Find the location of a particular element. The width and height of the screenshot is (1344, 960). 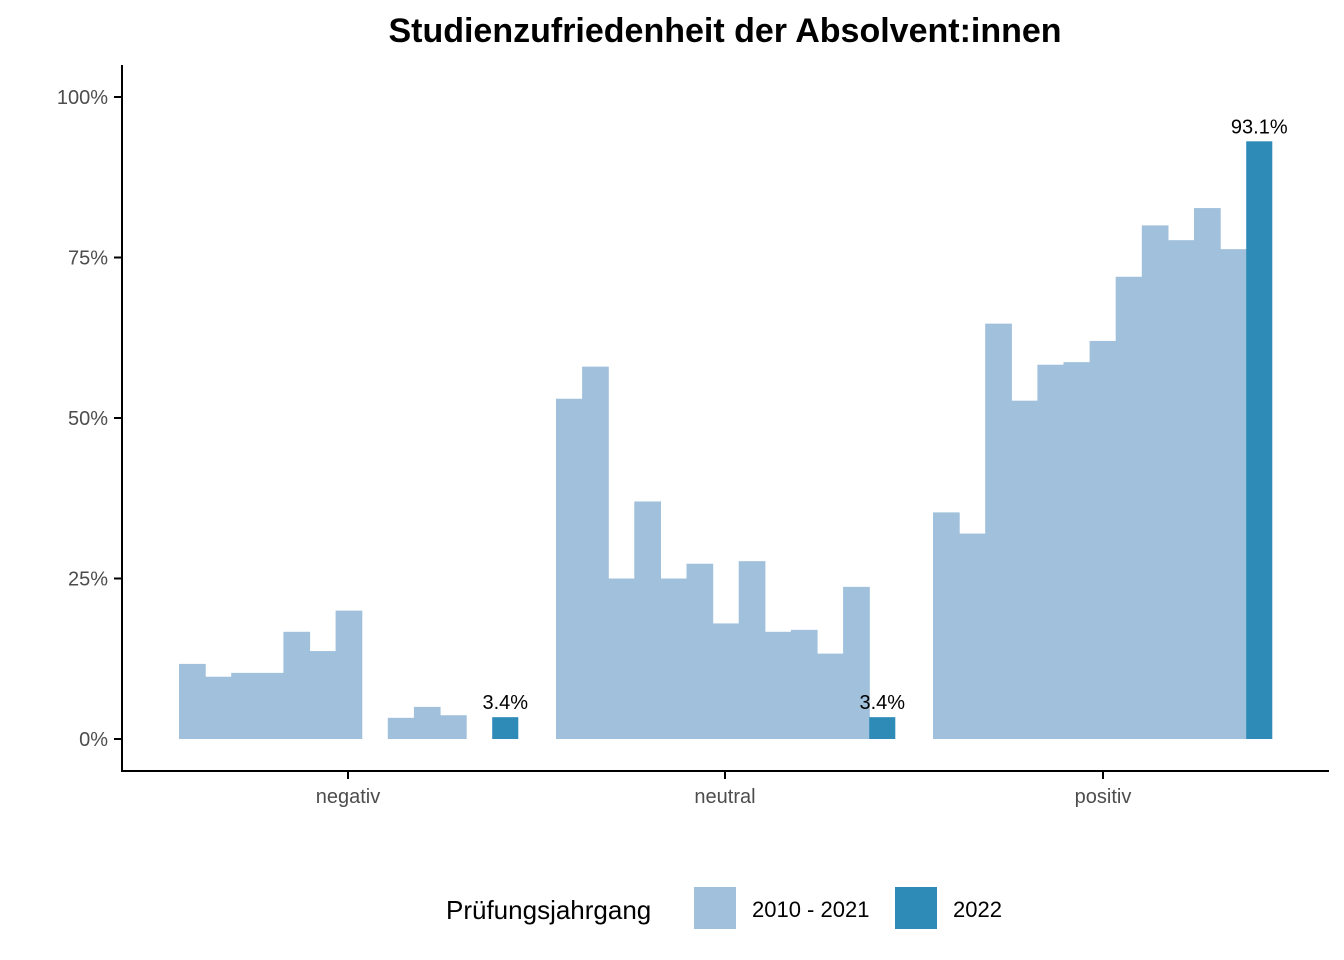

y-tick-label: 50% is located at coordinates (88, 419).